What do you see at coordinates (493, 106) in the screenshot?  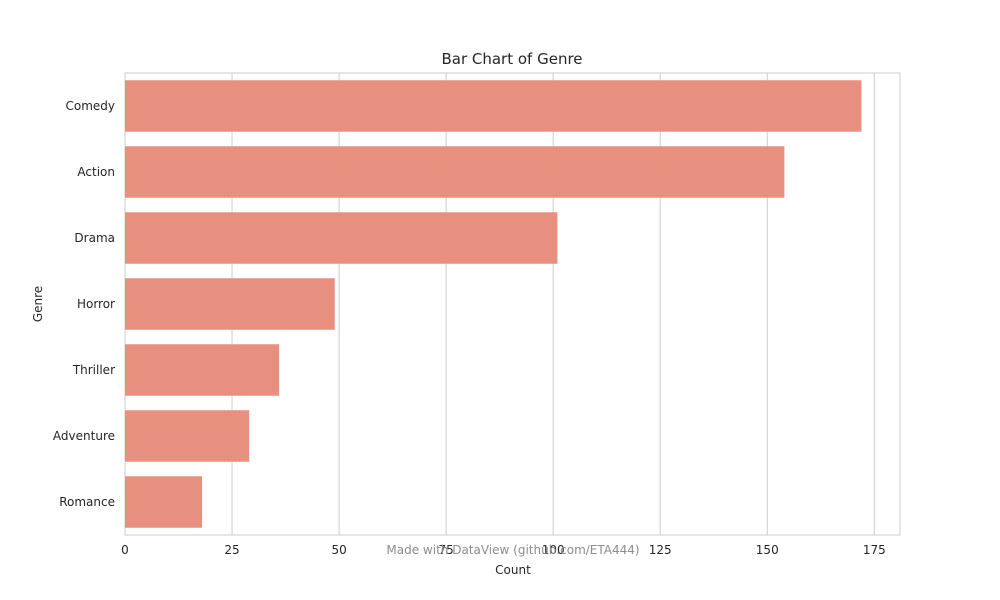 I see `bar-comedy` at bounding box center [493, 106].